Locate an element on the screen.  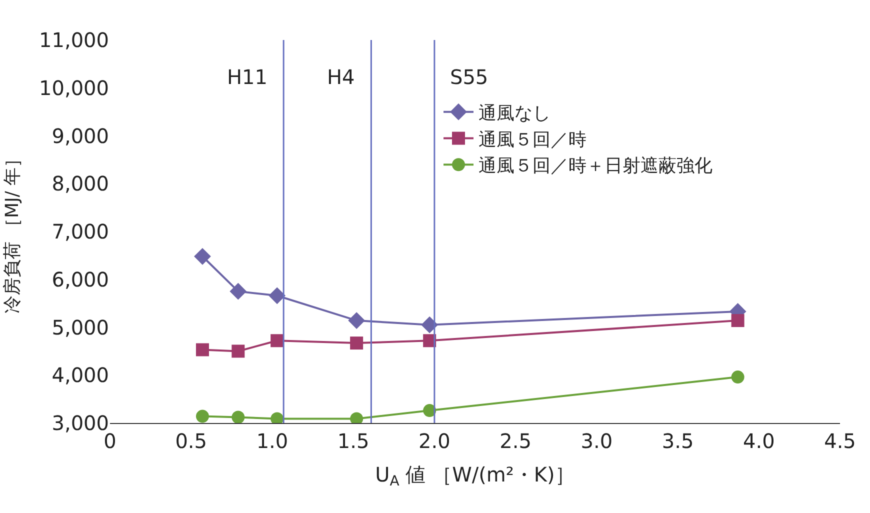
y-tick-label: 11,000 is located at coordinates (74, 40).